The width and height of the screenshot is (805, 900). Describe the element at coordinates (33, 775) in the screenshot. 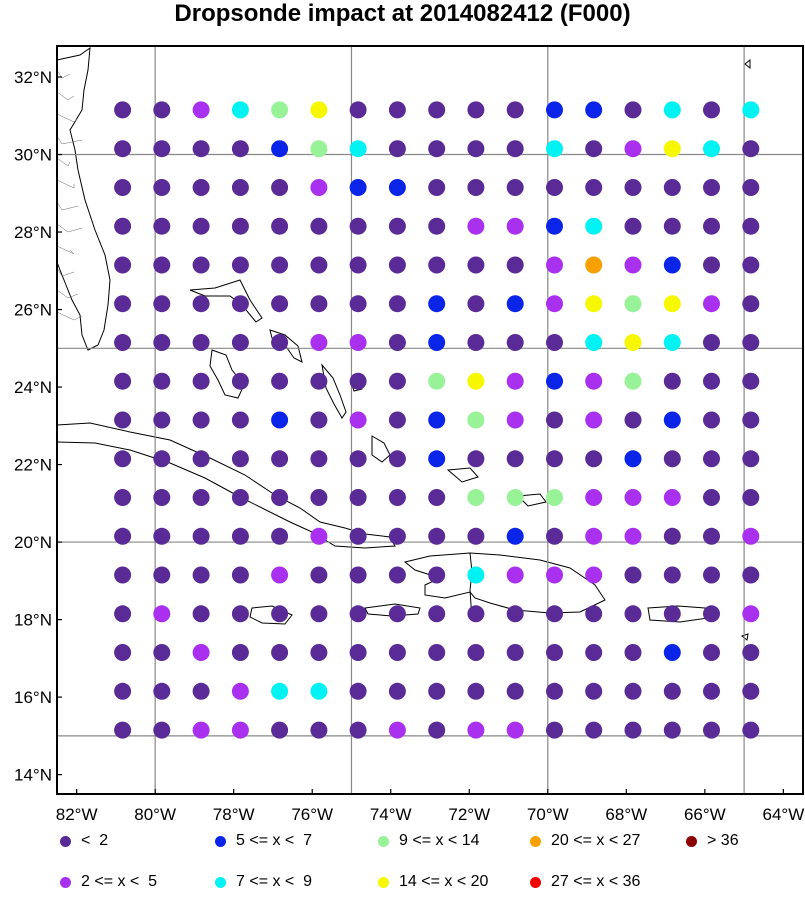

I see `latitude-label: 14°N` at that location.